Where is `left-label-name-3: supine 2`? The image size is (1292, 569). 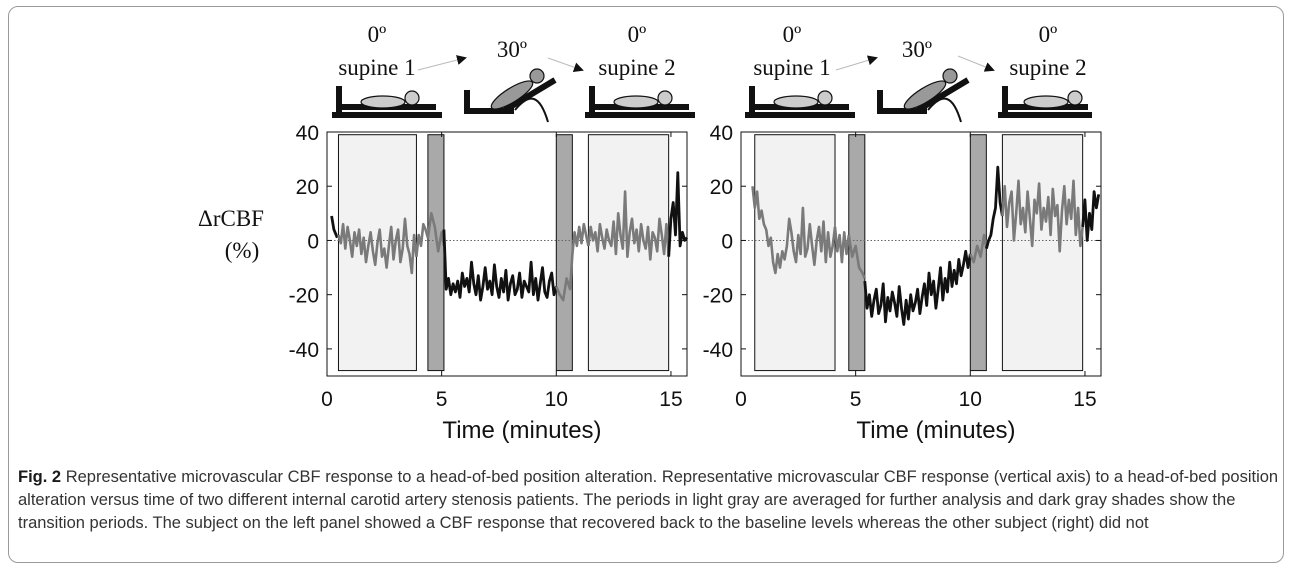 left-label-name-3: supine 2 is located at coordinates (636, 67).